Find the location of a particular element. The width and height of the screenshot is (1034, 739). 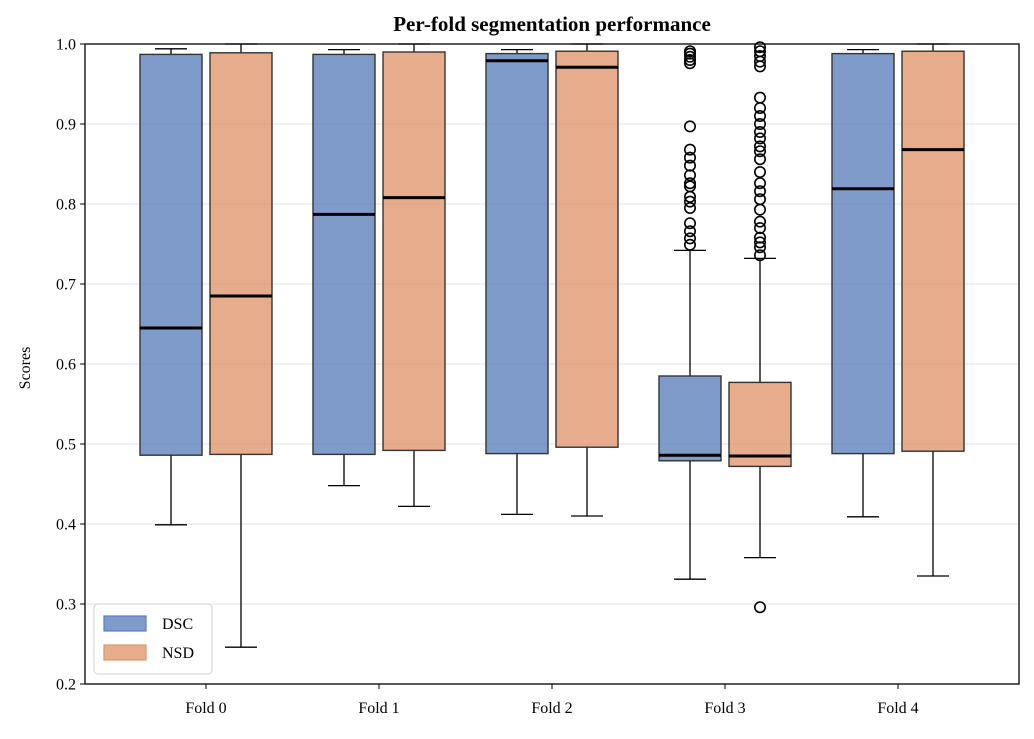

legend-label-dsc: DSC is located at coordinates (177, 624).